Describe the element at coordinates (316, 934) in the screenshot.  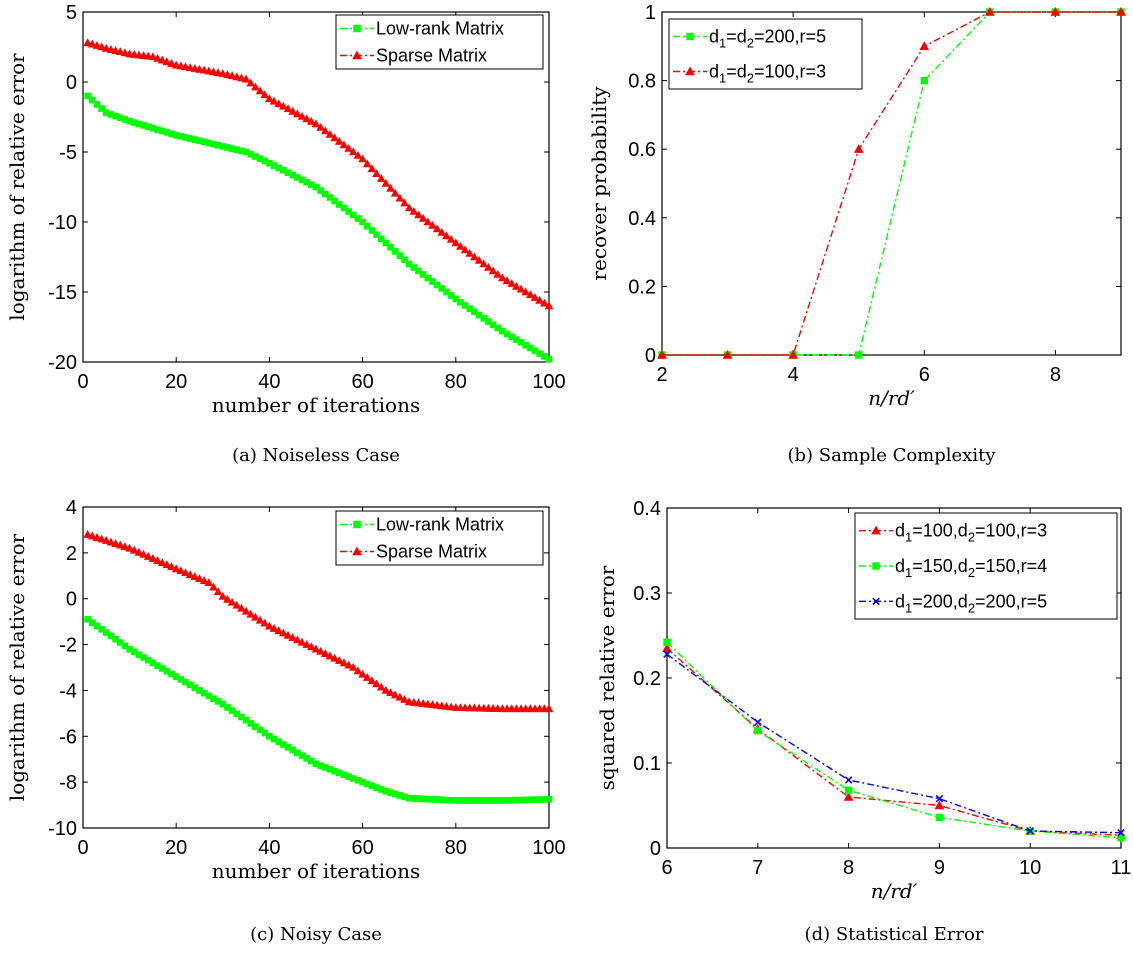
I see `subfigure-caption: (c) Noisy Case` at that location.